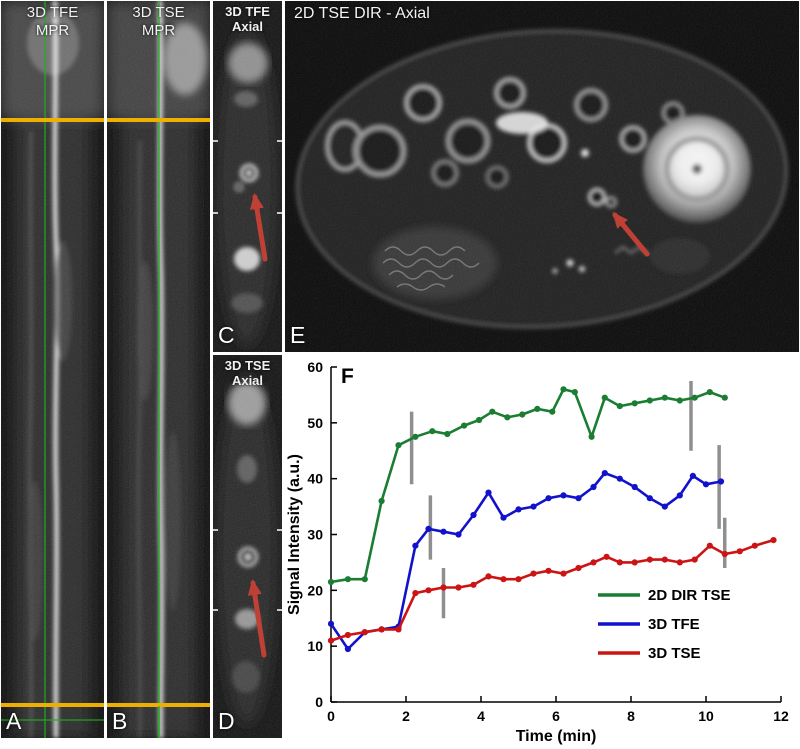  I want to click on svg-text: 3D TSE, so click(674, 653).